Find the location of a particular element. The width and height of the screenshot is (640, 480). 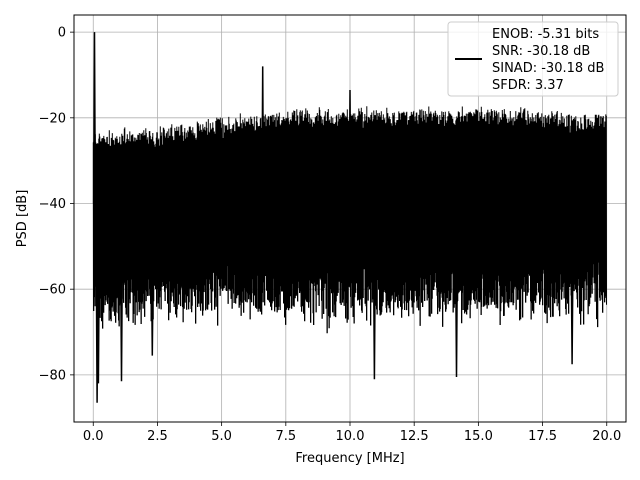

x-tick-label: 7.5 is located at coordinates (285, 436).